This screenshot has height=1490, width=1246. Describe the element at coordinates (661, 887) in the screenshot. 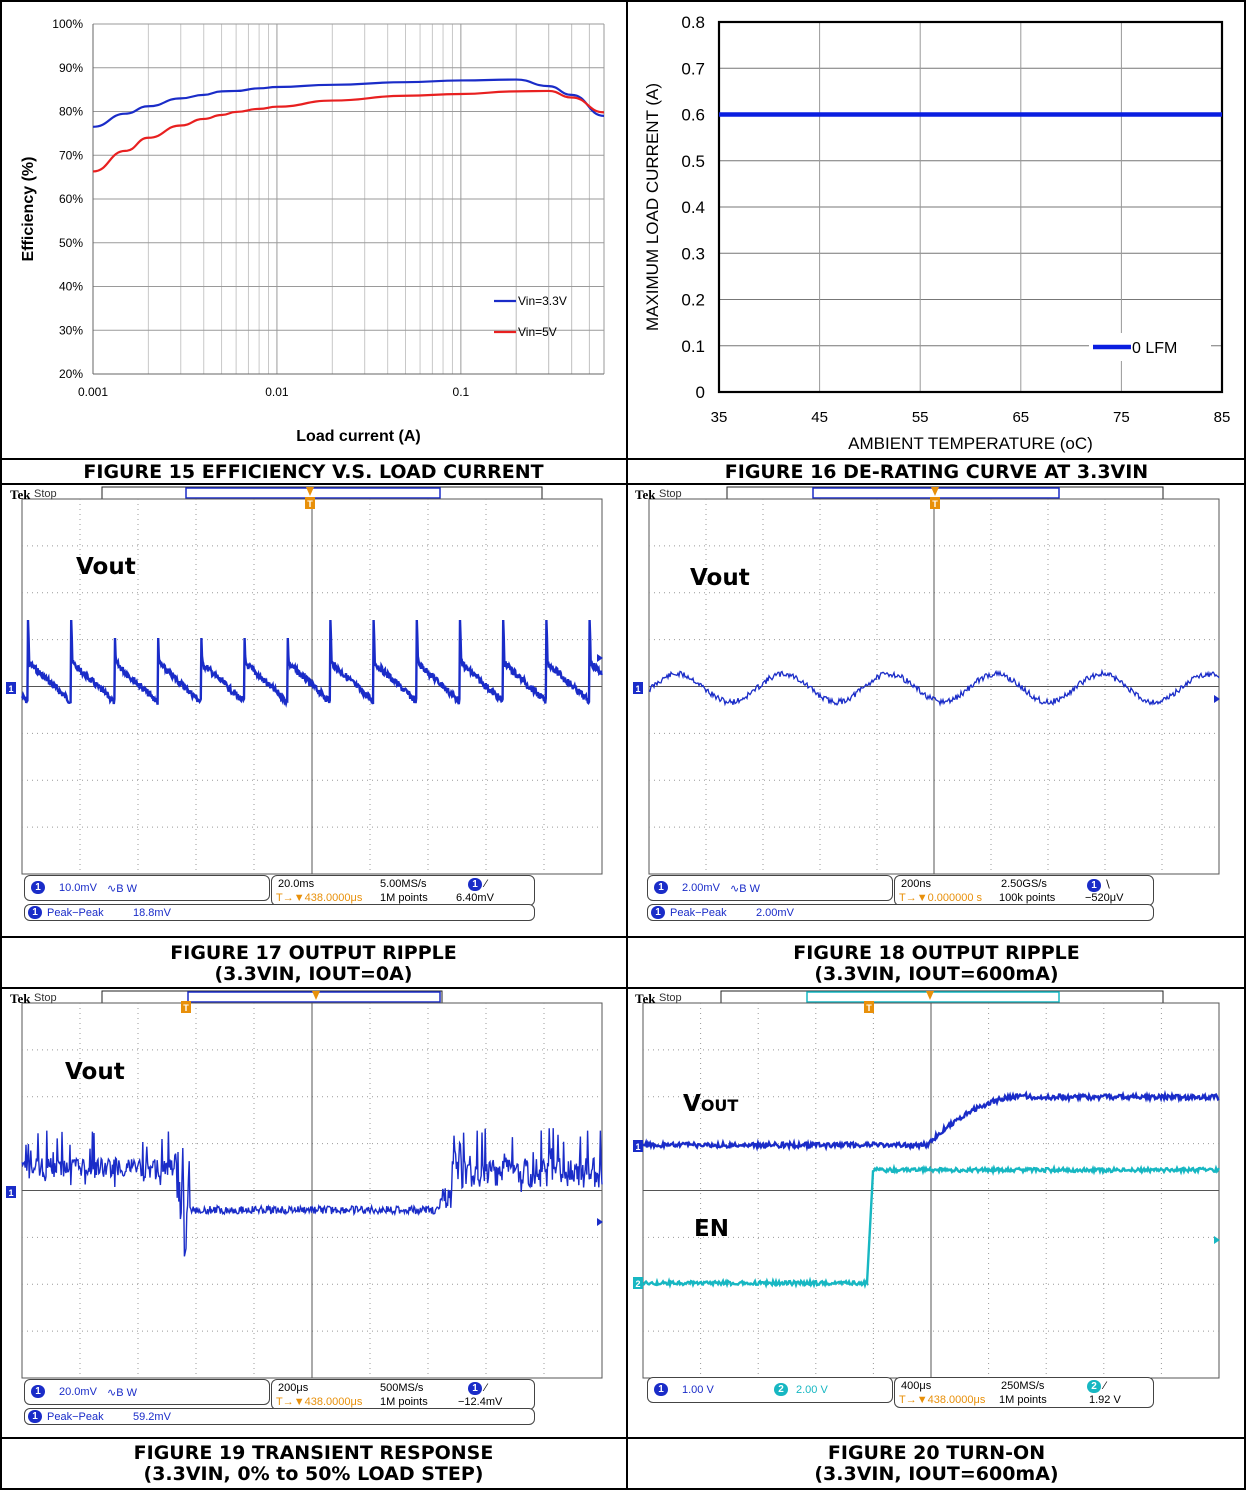

I see `channel-1-badge: 1` at that location.